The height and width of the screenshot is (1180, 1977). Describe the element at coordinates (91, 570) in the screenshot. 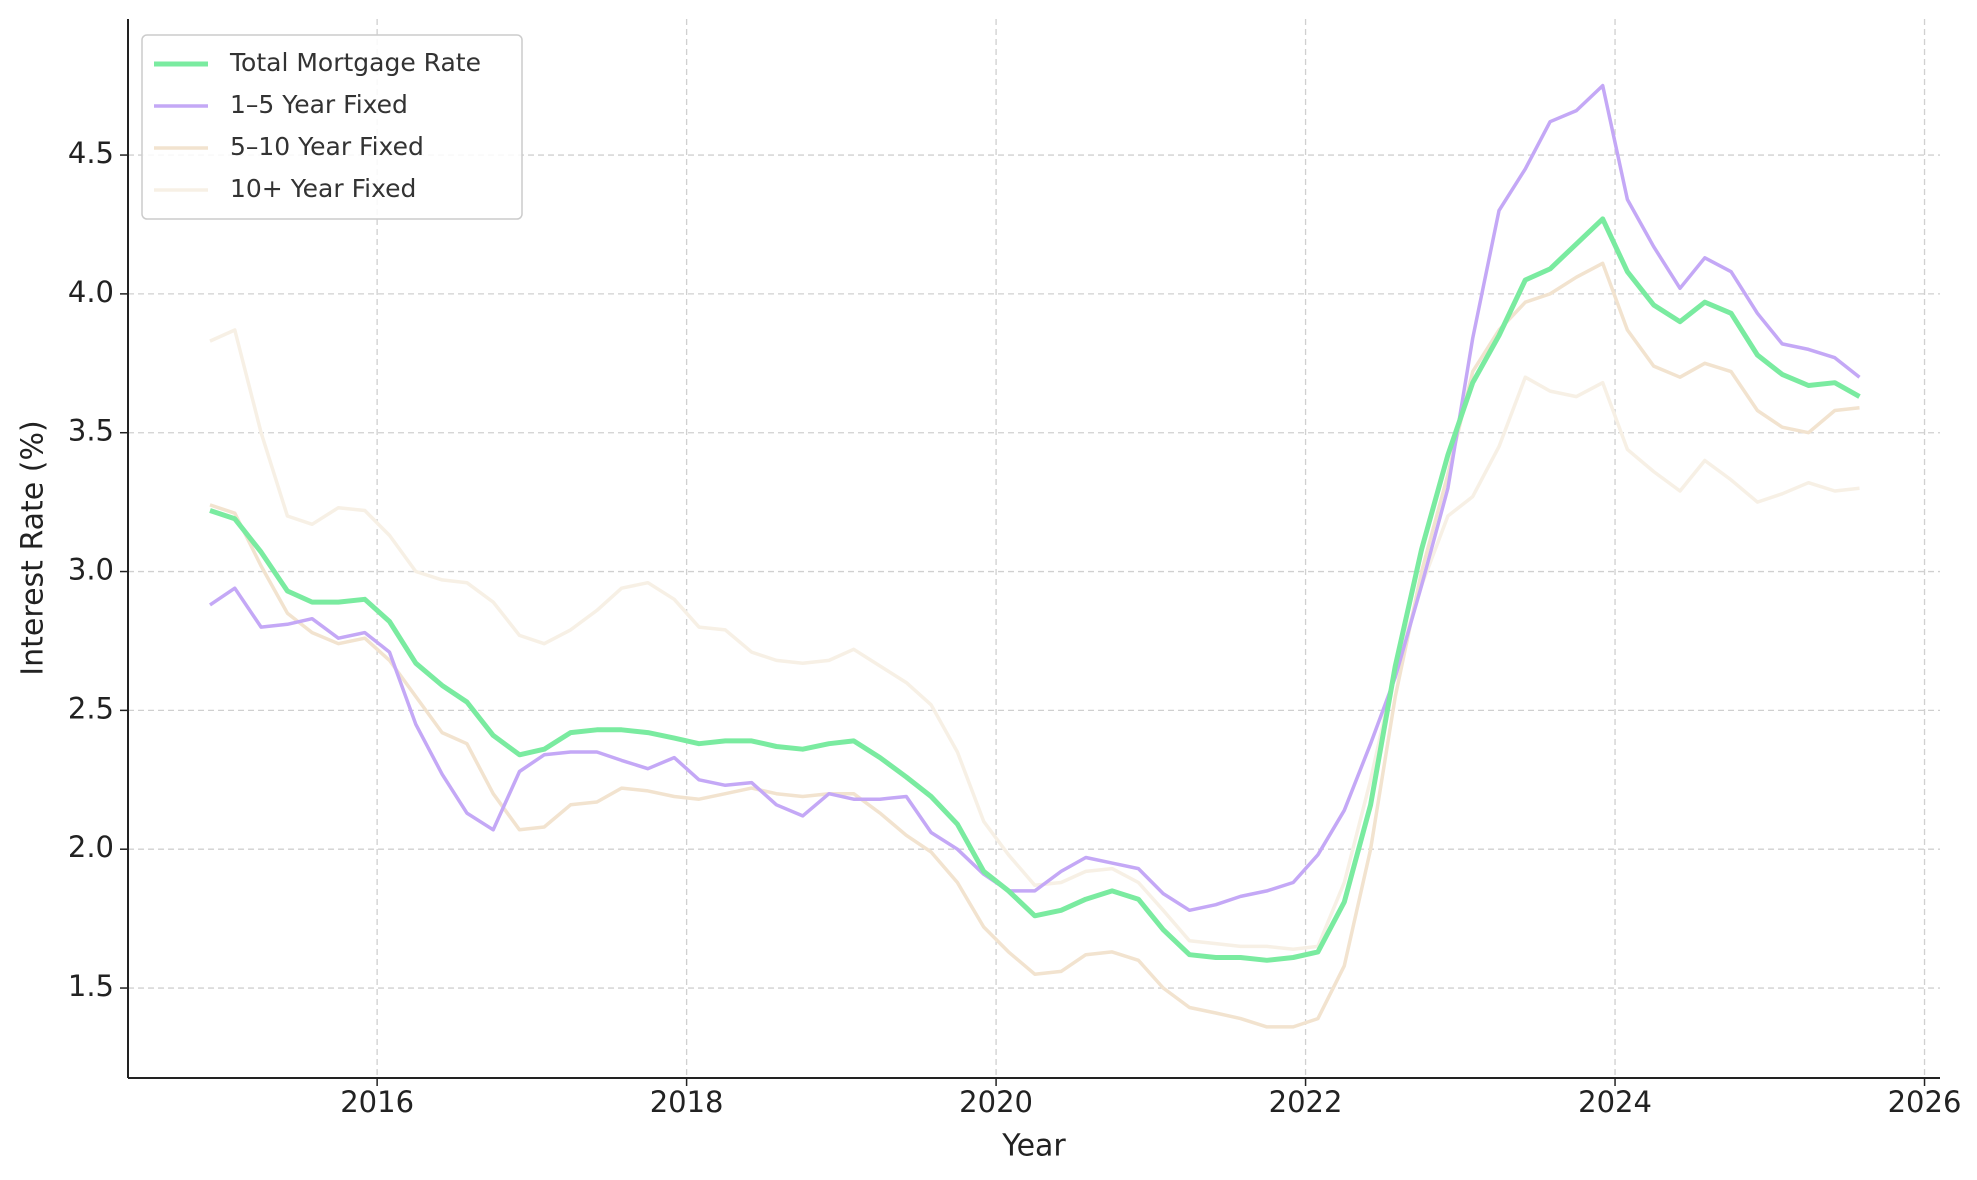

I see `y-tick-label: 3.0` at that location.